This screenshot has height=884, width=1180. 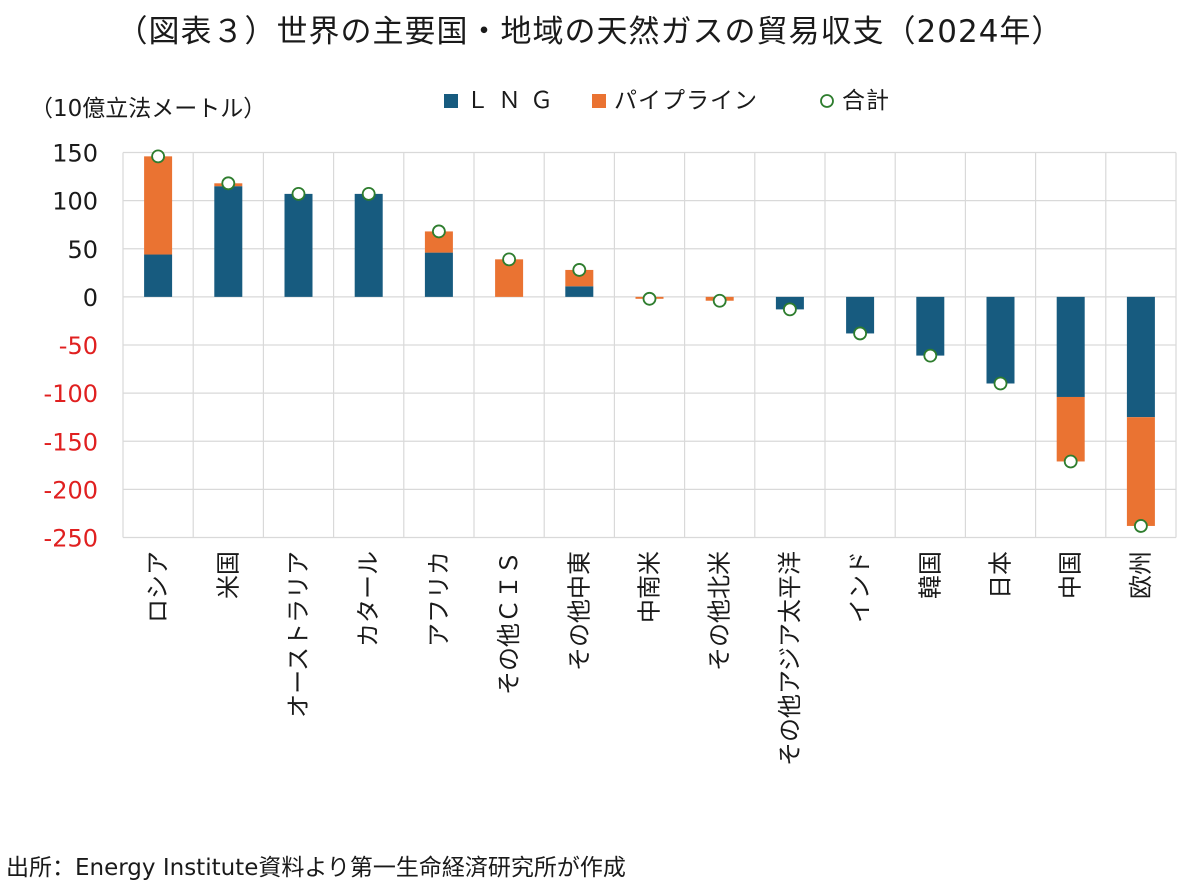 I want to click on legend-pipeline: パイプライン, so click(x=675, y=101).